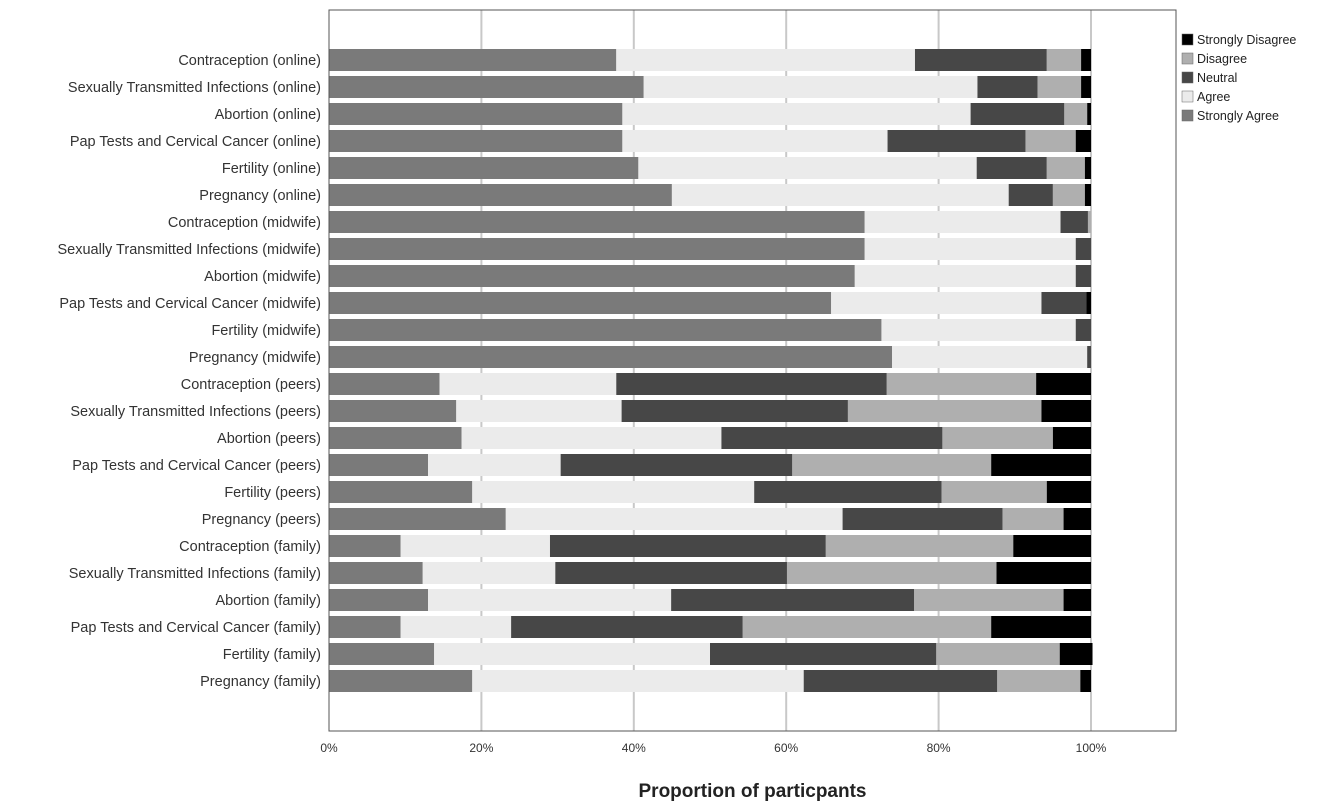 The image size is (1330, 803). I want to click on category-label: Pap Tests and Cervical Cancer (midwife), so click(190, 304).